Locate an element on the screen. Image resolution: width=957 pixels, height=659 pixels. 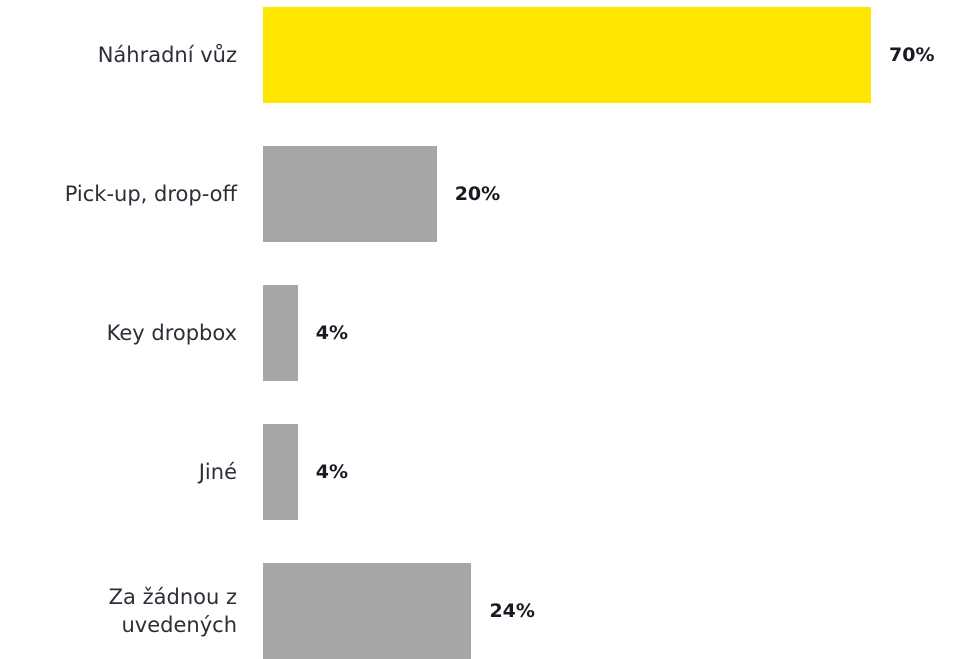
category-label: Jiné is located at coordinates (217, 472).